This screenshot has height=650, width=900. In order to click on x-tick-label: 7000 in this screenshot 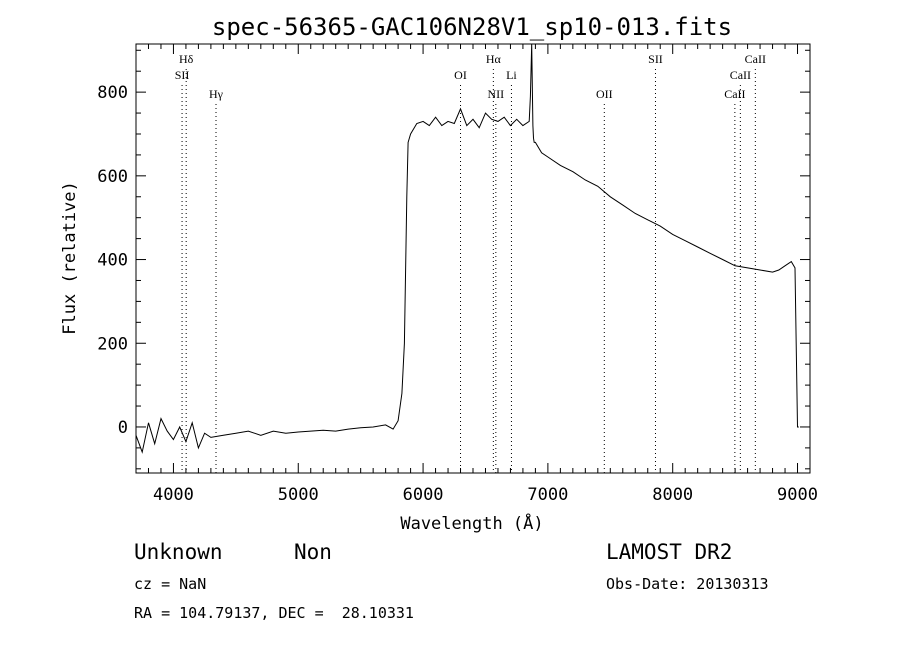, I will do `click(547, 495)`.